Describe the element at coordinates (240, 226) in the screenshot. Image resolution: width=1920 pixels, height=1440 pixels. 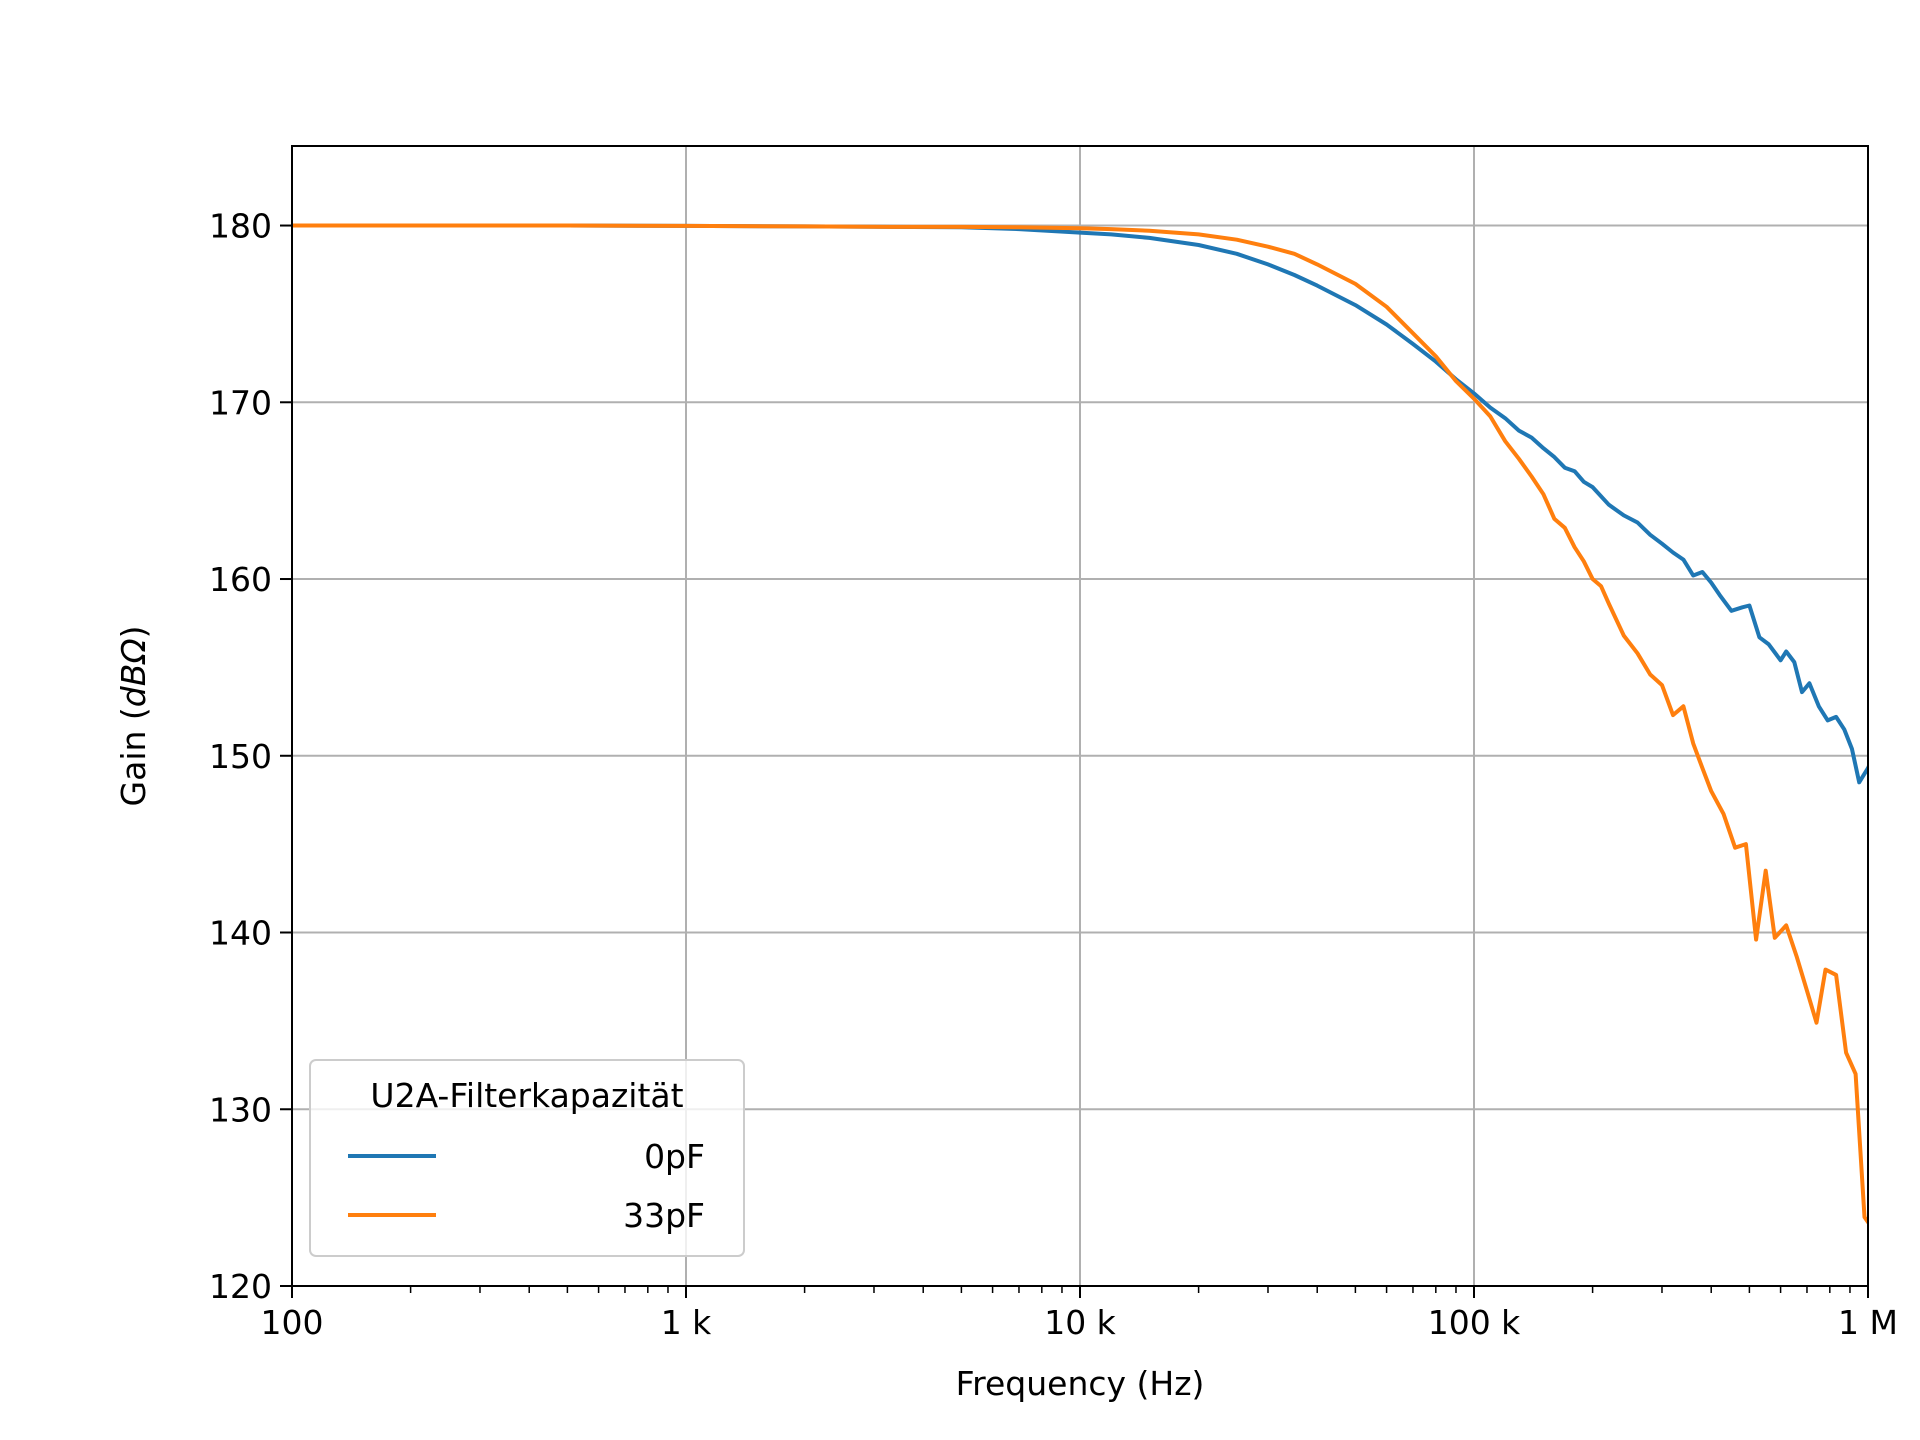
I see `y-tick-label: 180` at that location.